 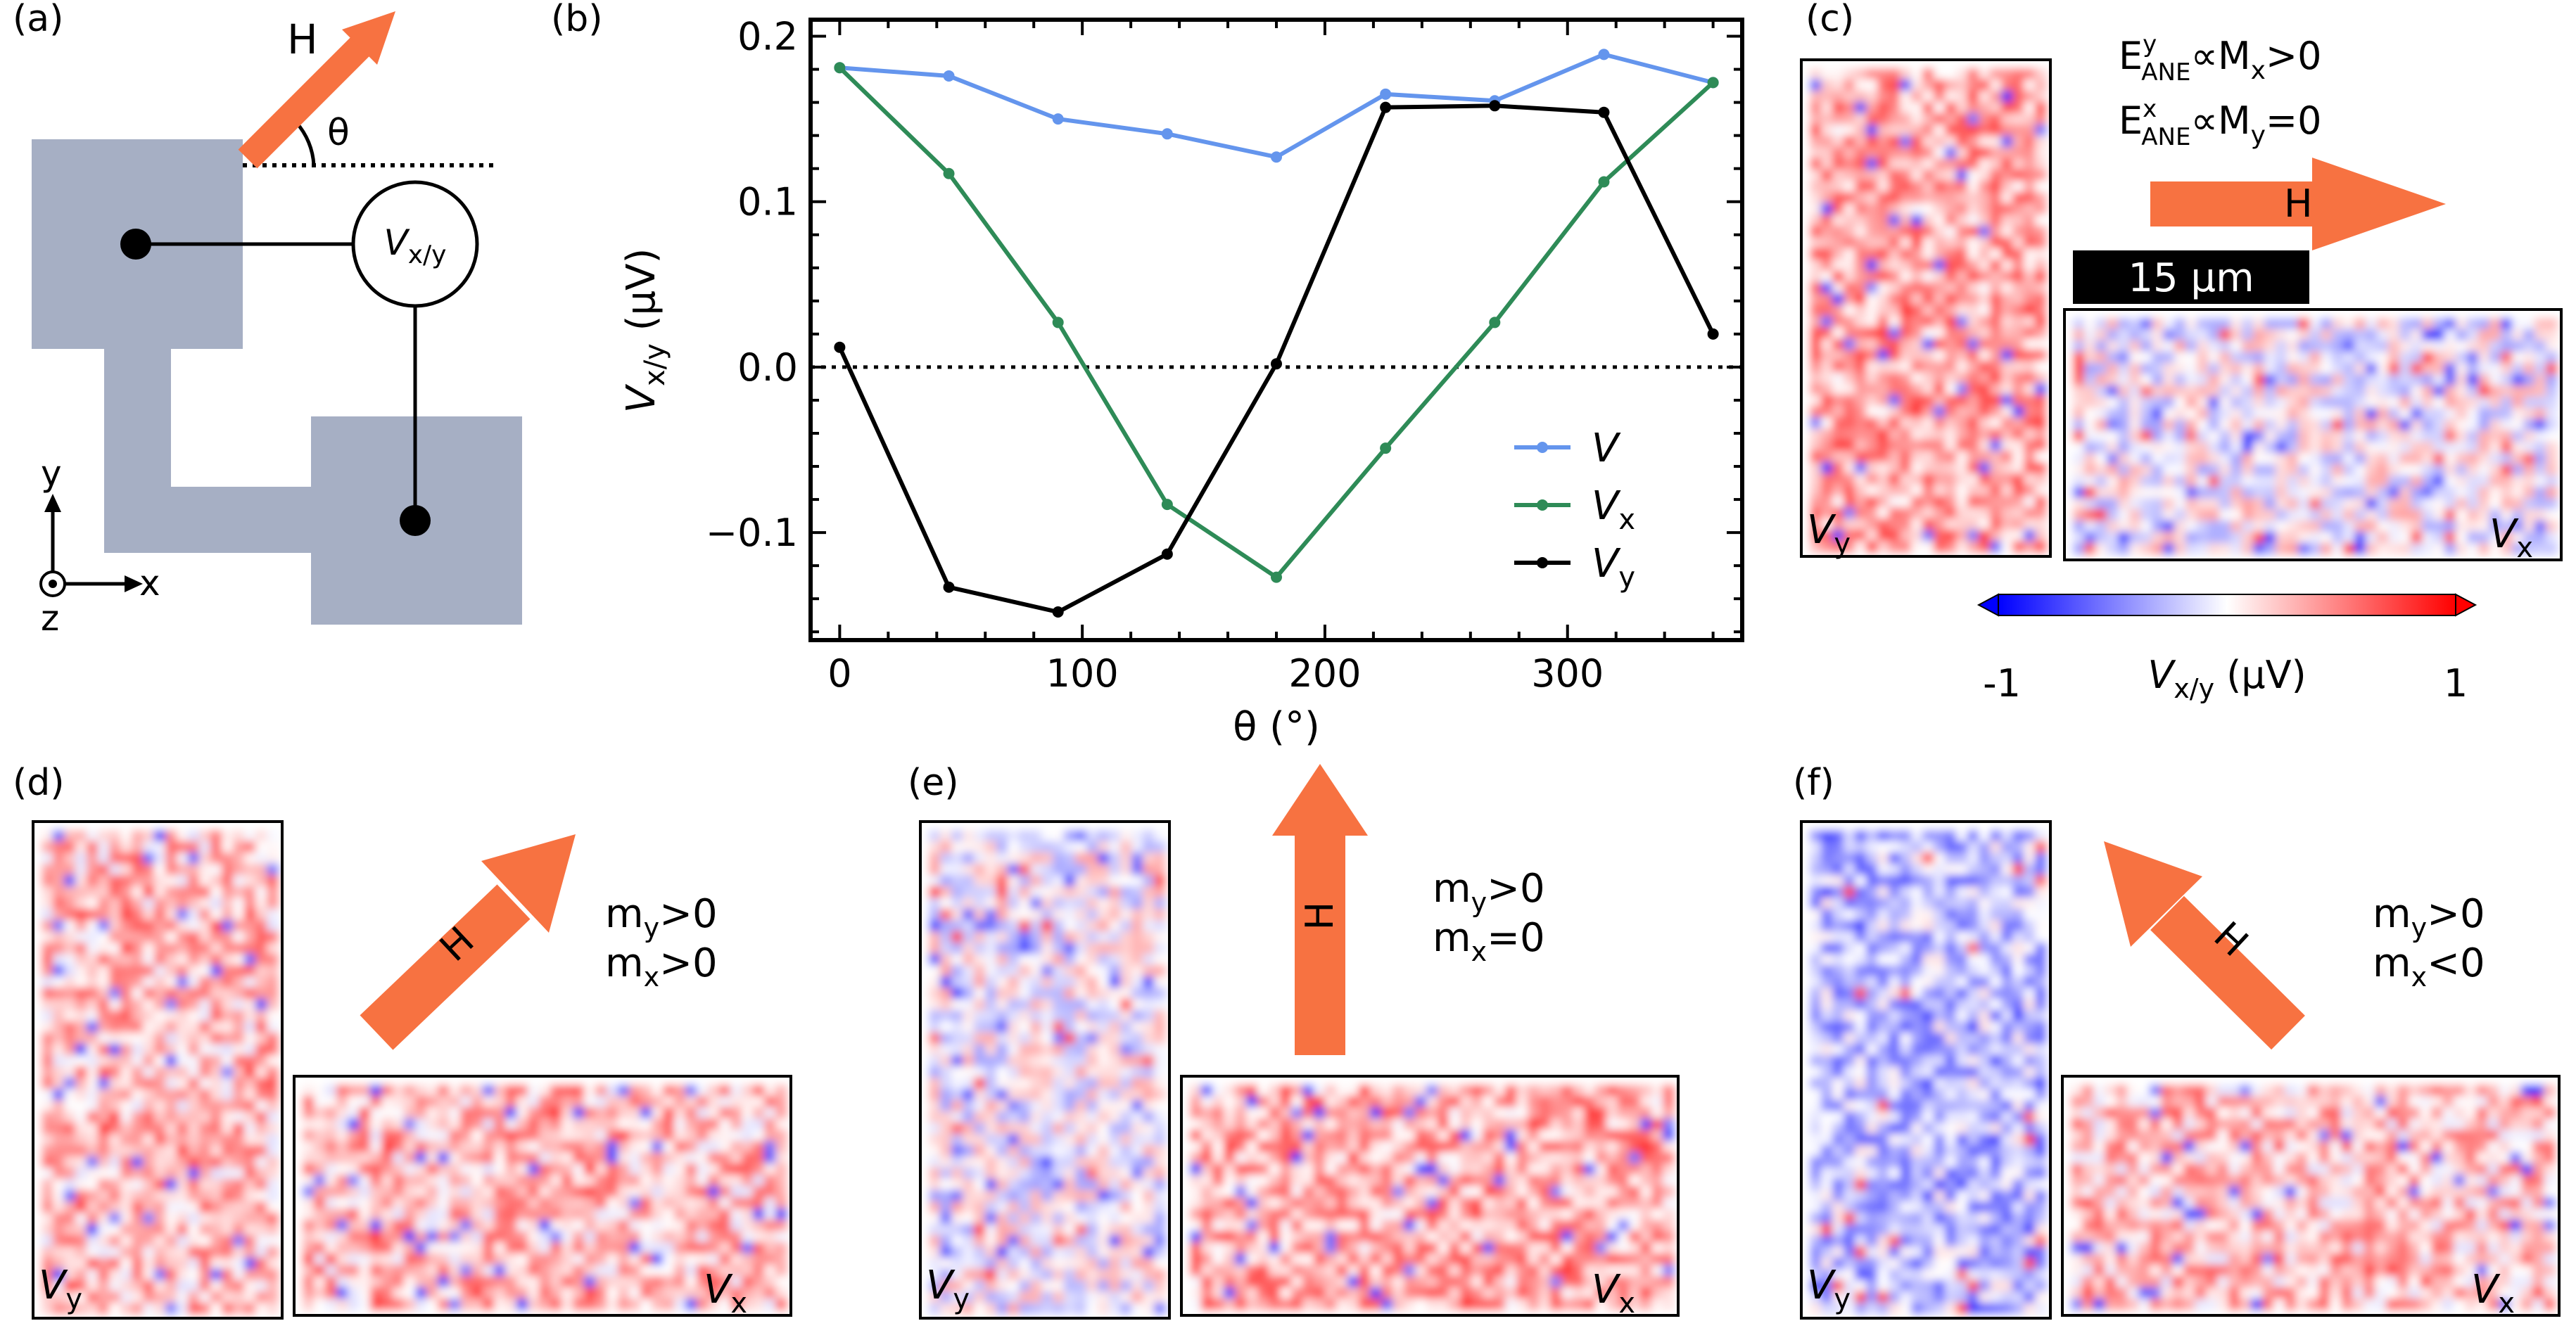 What do you see at coordinates (2220, 59) in the screenshot?
I see `ane-equation-1: Ey ANE∝Mx>0` at bounding box center [2220, 59].